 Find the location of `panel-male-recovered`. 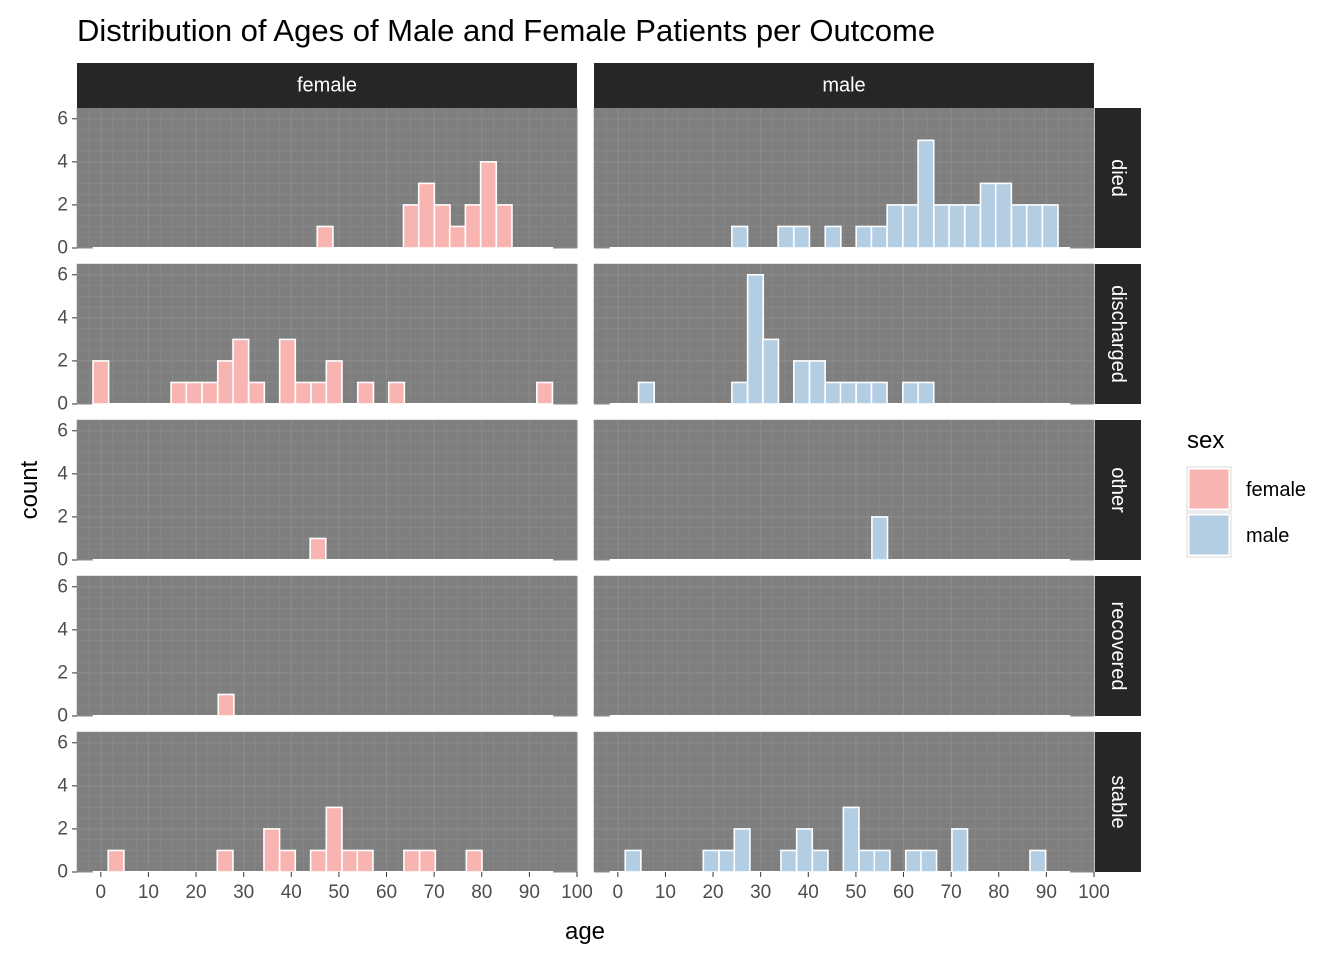

panel-male-recovered is located at coordinates (844, 646).